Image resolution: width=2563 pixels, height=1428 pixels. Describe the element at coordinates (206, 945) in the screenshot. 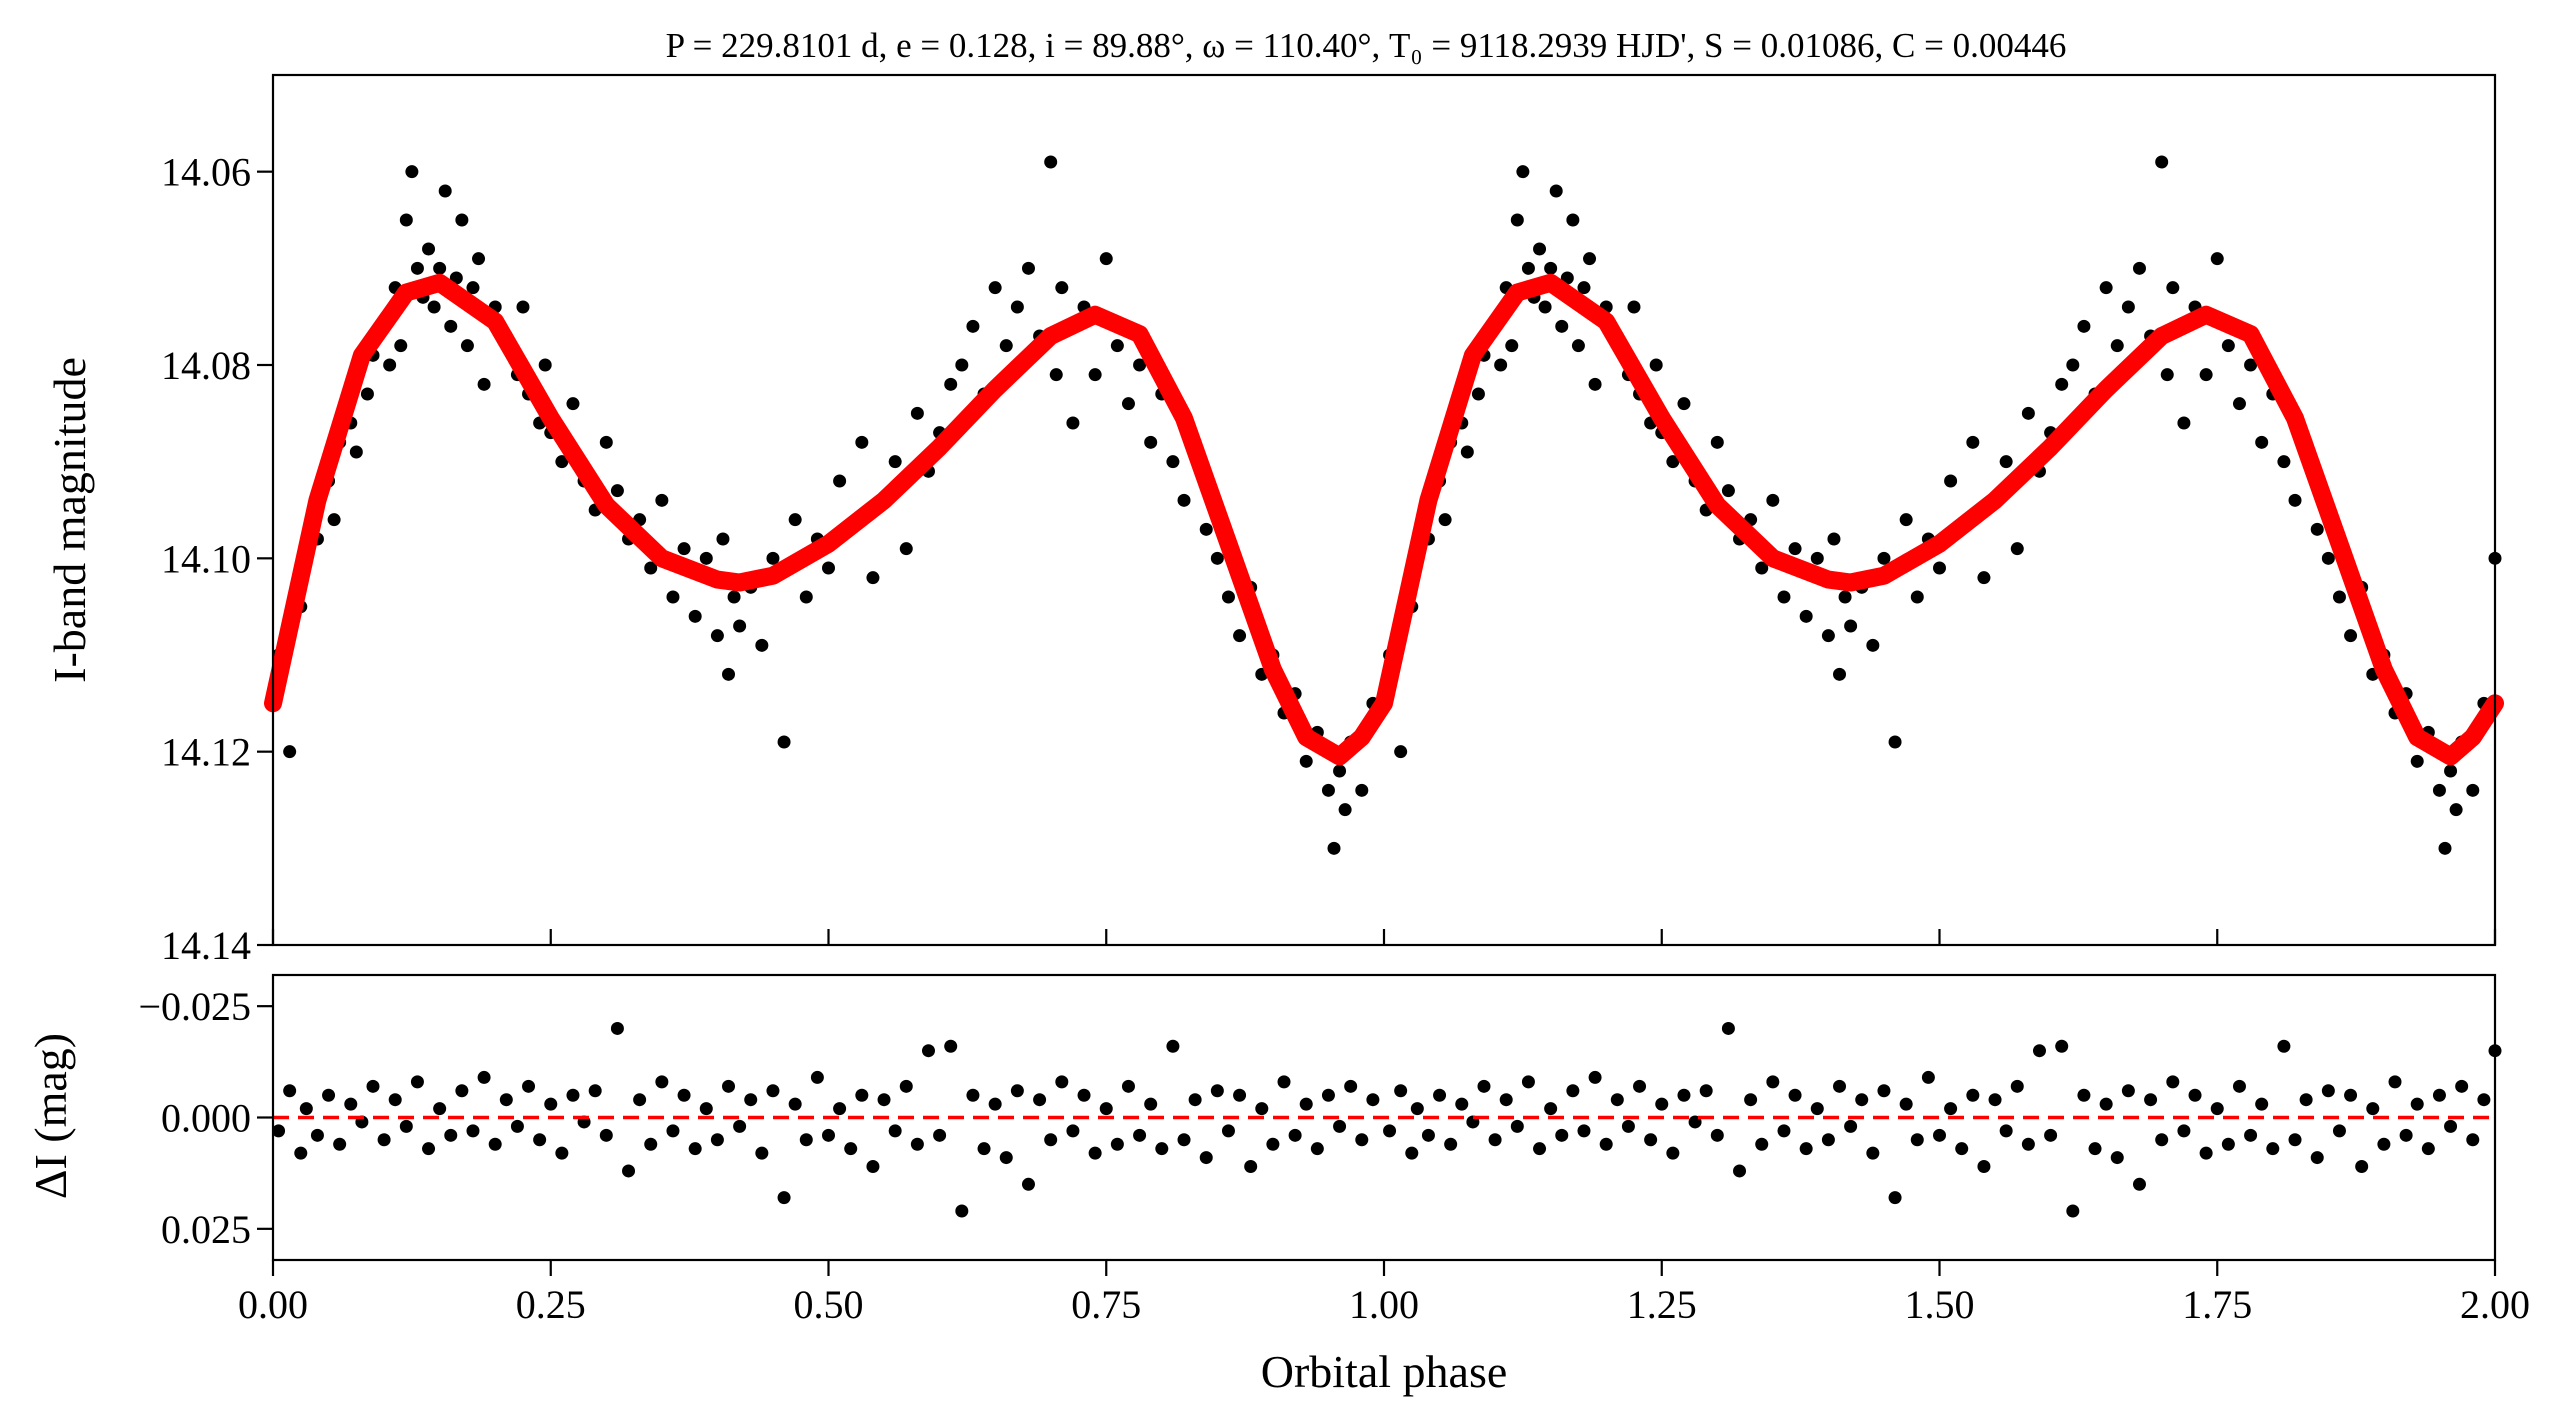

I see `top-y-tick-label: 14.14` at that location.